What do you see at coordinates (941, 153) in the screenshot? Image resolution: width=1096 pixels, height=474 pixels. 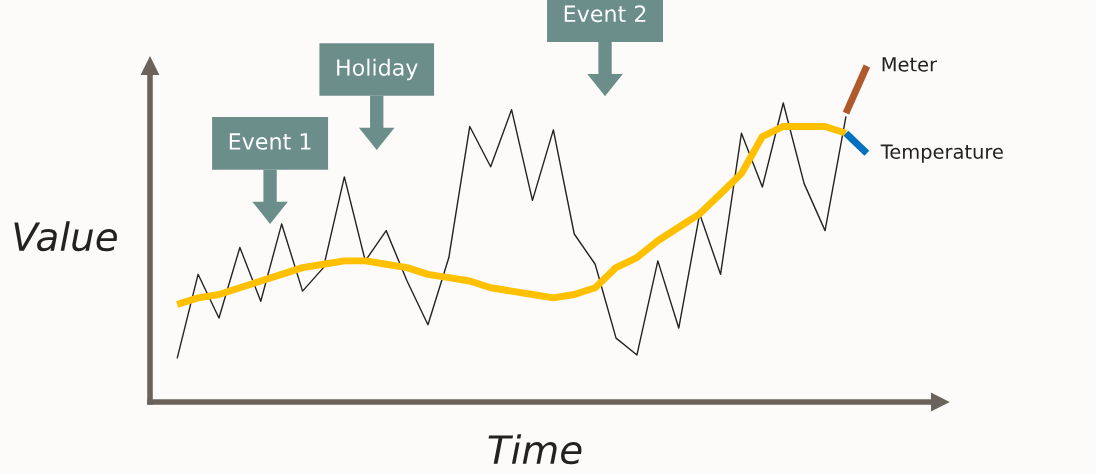 I see `series-label: Temperature` at bounding box center [941, 153].